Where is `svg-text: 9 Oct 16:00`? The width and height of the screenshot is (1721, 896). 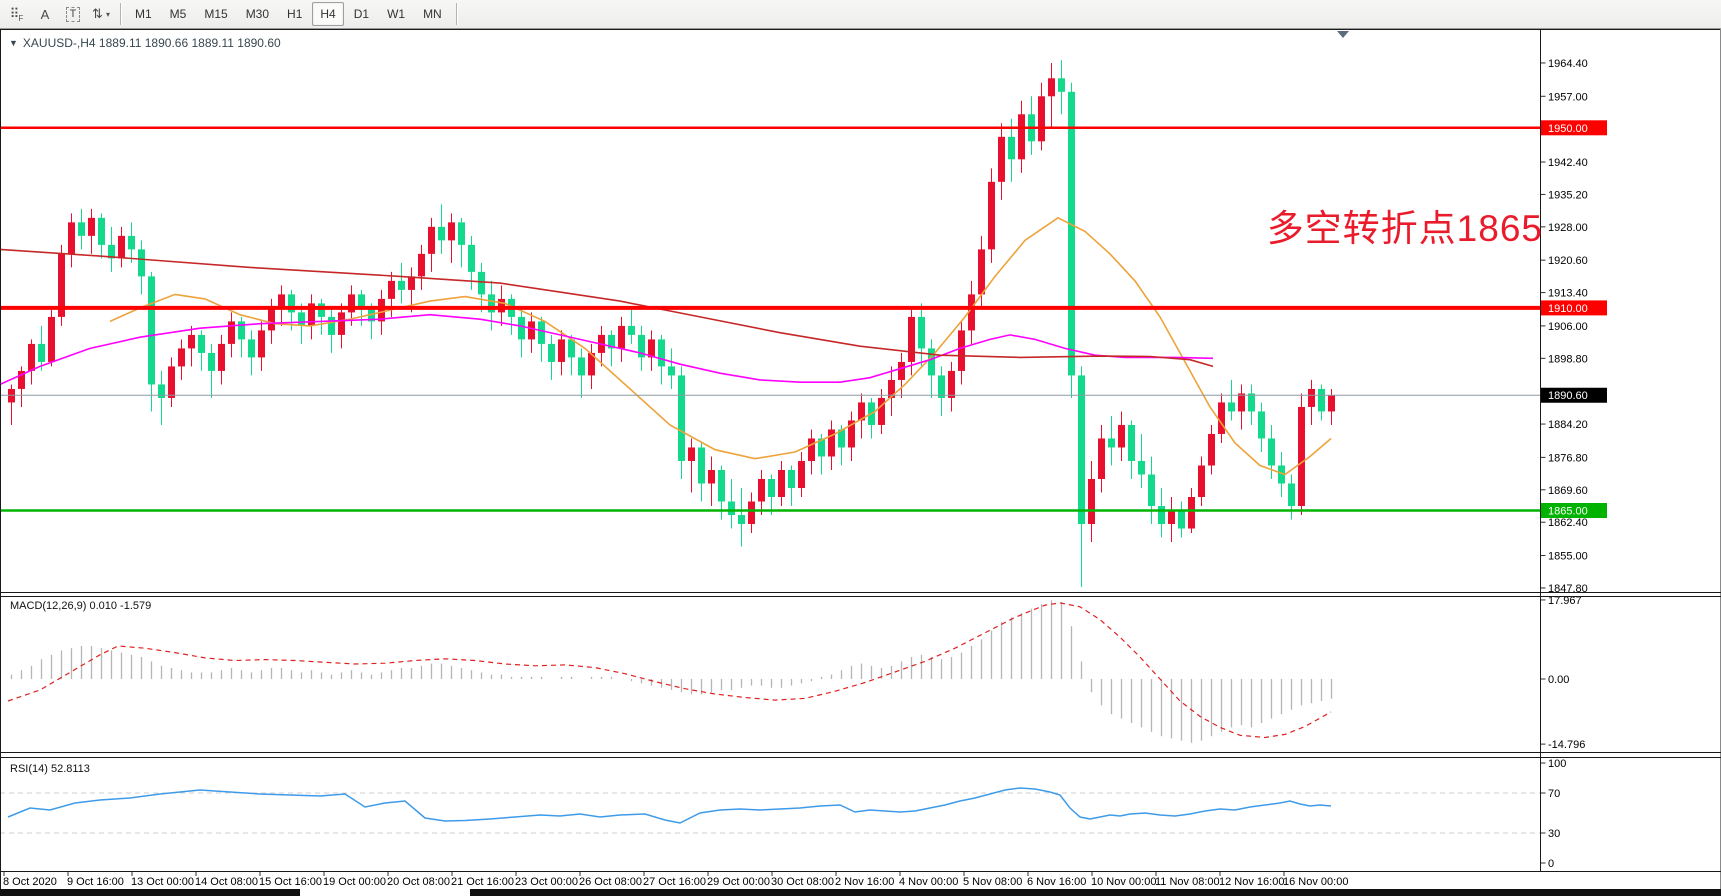
svg-text: 9 Oct 16:00 is located at coordinates (95, 882).